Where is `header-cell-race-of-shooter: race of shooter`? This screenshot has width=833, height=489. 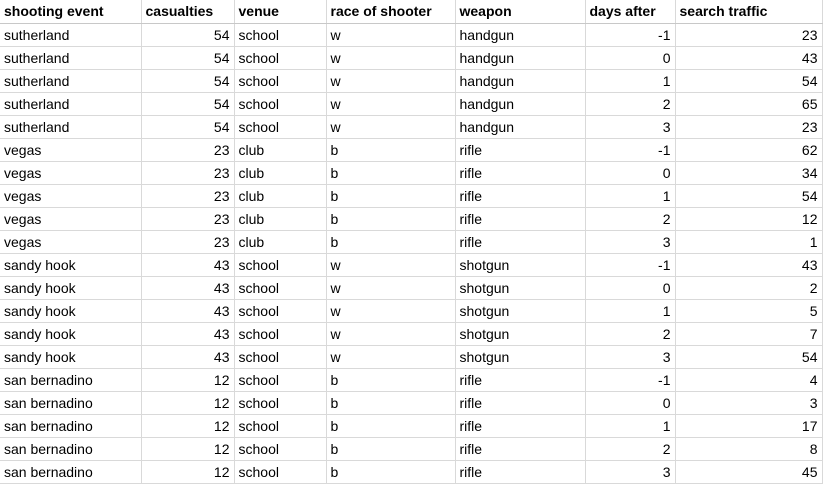 header-cell-race-of-shooter: race of shooter is located at coordinates (391, 12).